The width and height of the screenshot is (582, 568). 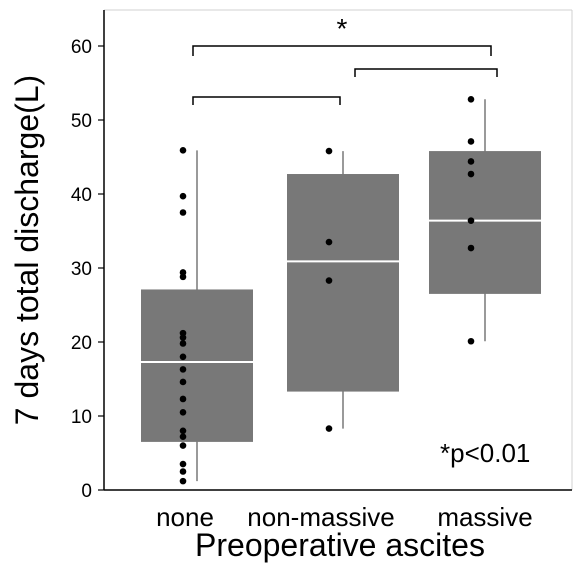 What do you see at coordinates (81, 269) in the screenshot?
I see `y-tick-label: 30` at bounding box center [81, 269].